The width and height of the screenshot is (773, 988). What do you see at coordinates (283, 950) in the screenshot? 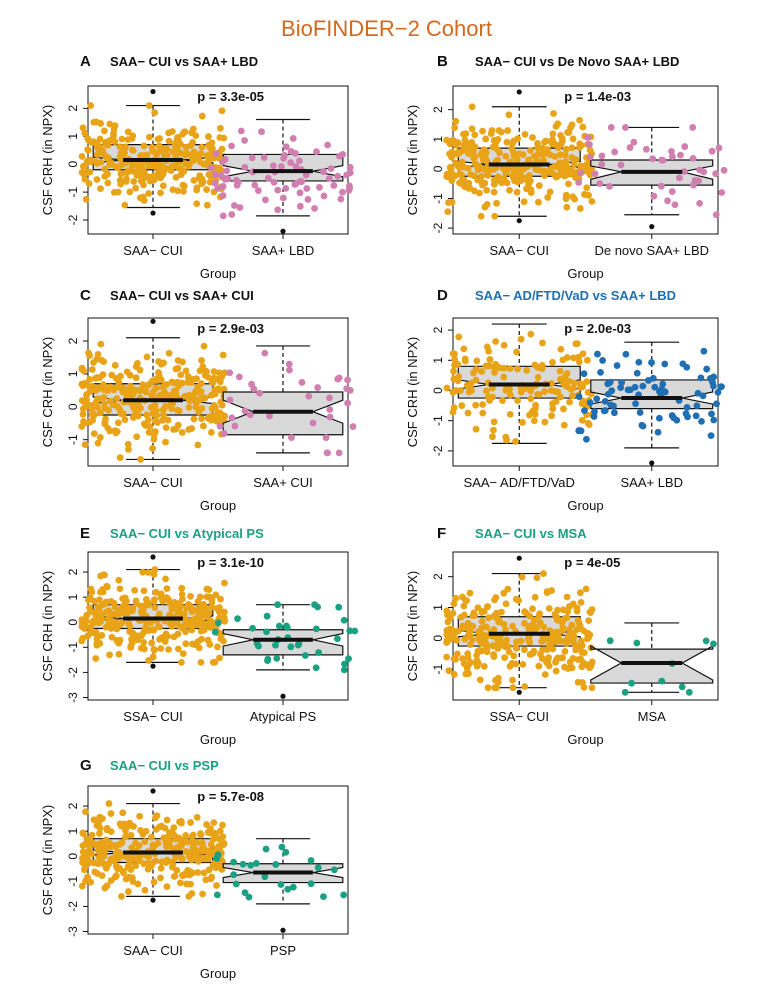
I see `x-tick-label: PSP` at bounding box center [283, 950].